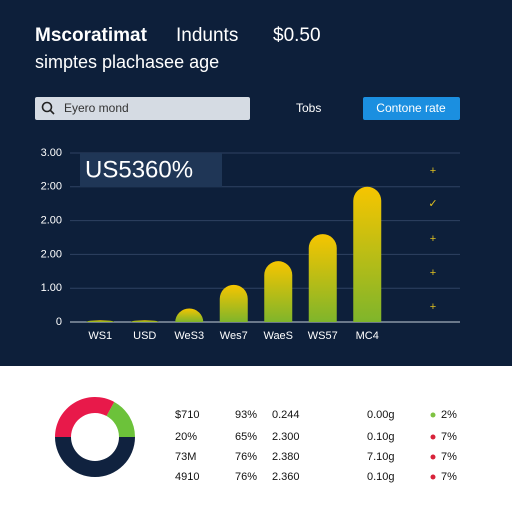 The image size is (512, 517). I want to click on table-cell: 2.300, so click(286, 437).